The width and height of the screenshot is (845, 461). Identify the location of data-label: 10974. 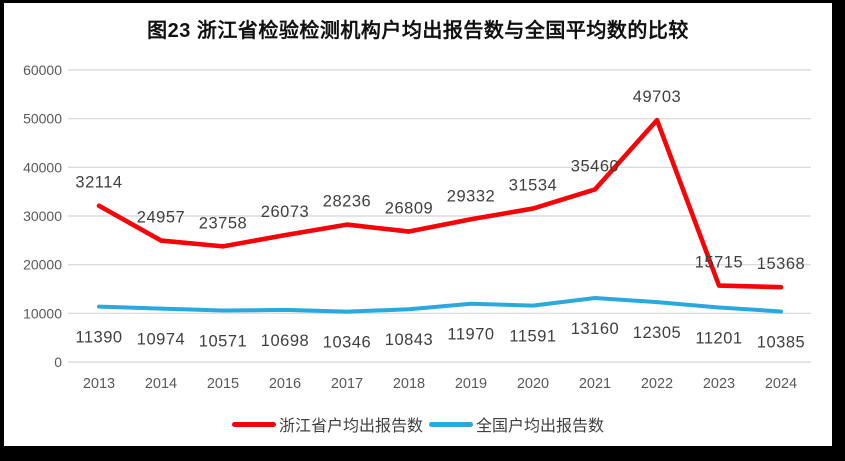
(161, 340).